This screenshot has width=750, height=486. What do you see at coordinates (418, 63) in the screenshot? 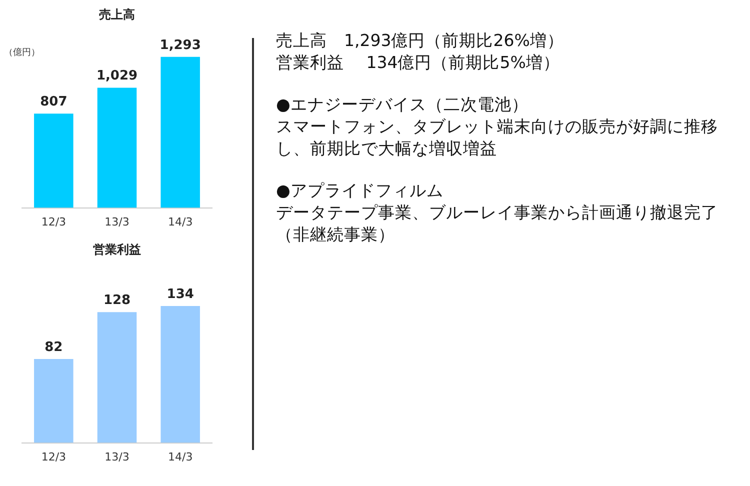
I see `text: 営業利益 134億円（前期比5%増）` at bounding box center [418, 63].